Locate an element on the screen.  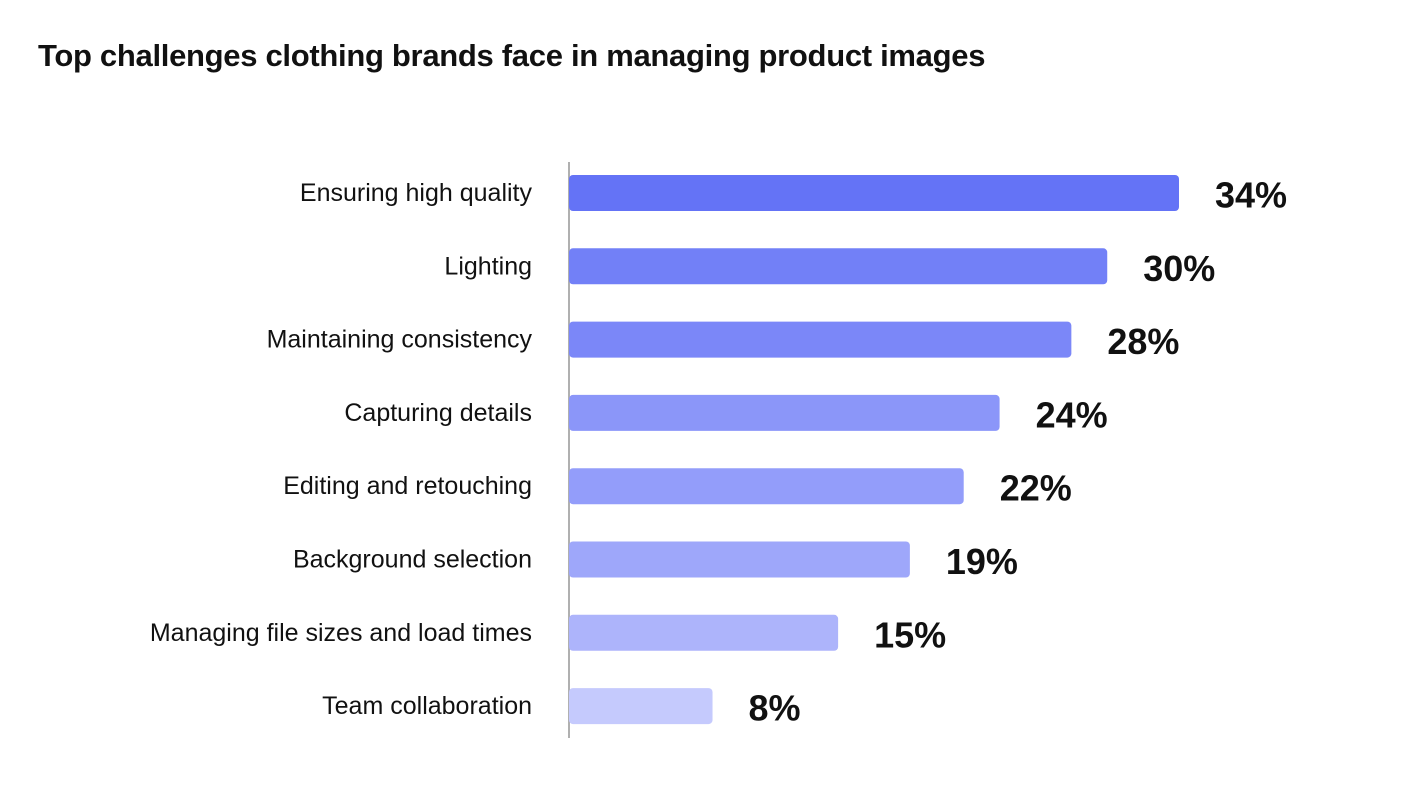
category-label: Capturing details is located at coordinates (438, 413).